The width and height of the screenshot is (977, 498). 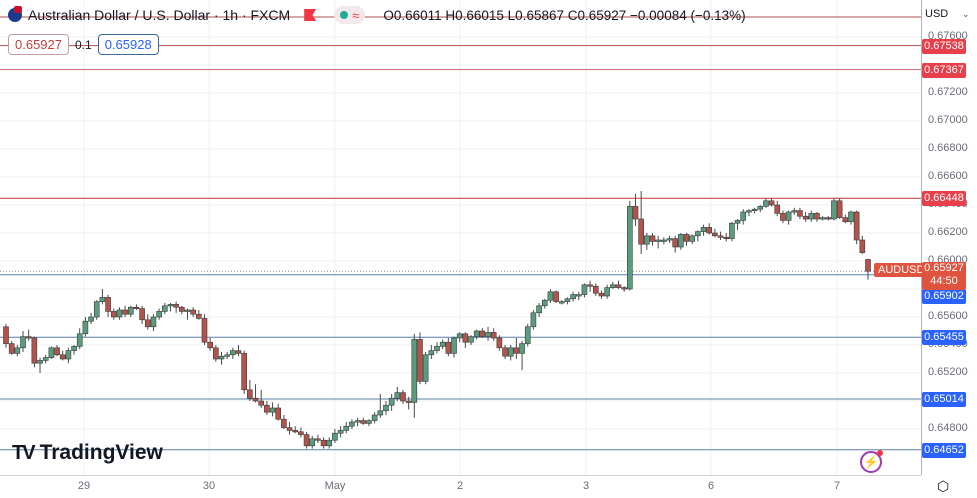 I want to click on price-tick: 0.67200, so click(x=948, y=92).